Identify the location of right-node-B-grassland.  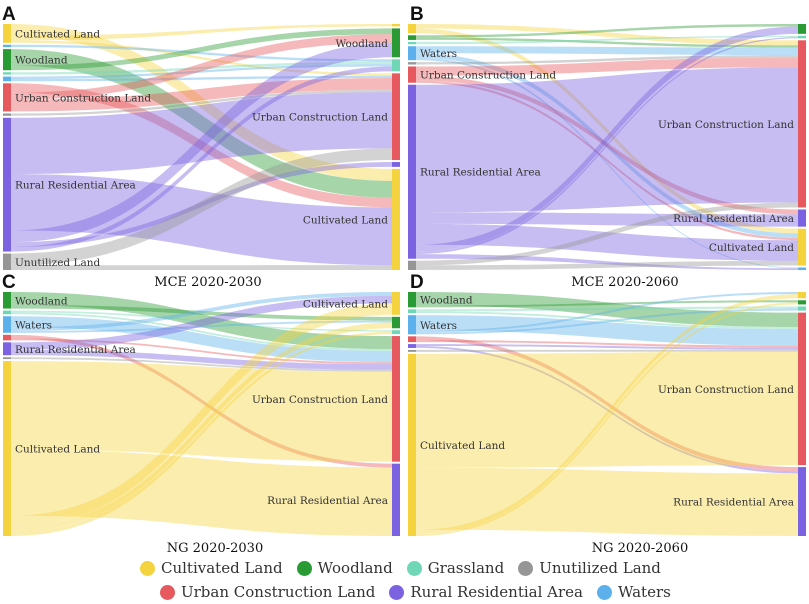
(802, 37).